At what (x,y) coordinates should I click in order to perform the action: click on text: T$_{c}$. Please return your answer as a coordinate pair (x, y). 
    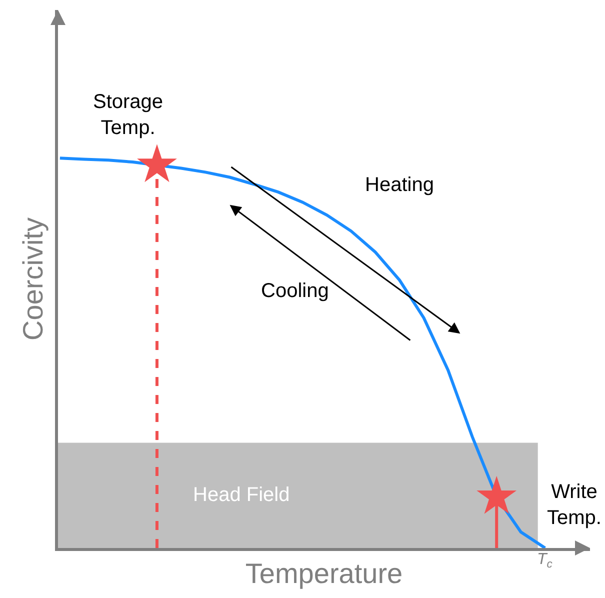
    Looking at the image, I should click on (545, 560).